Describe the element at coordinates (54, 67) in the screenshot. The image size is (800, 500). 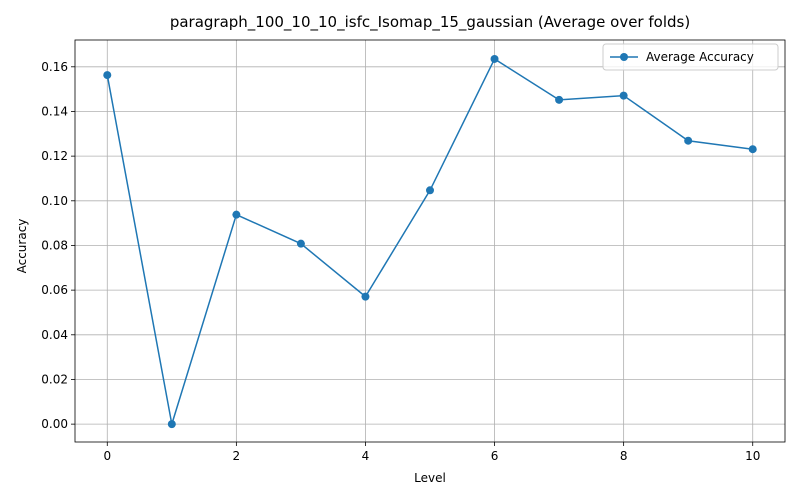
I see `y-tick-label: 0.16` at that location.